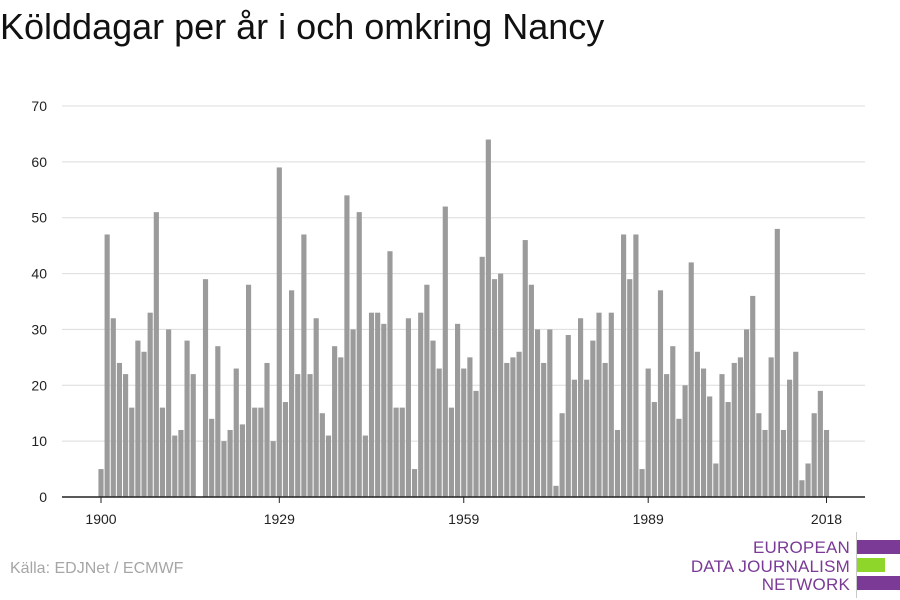 This screenshot has height=600, width=900. Describe the element at coordinates (470, 427) in the screenshot. I see `bar-1960` at that location.